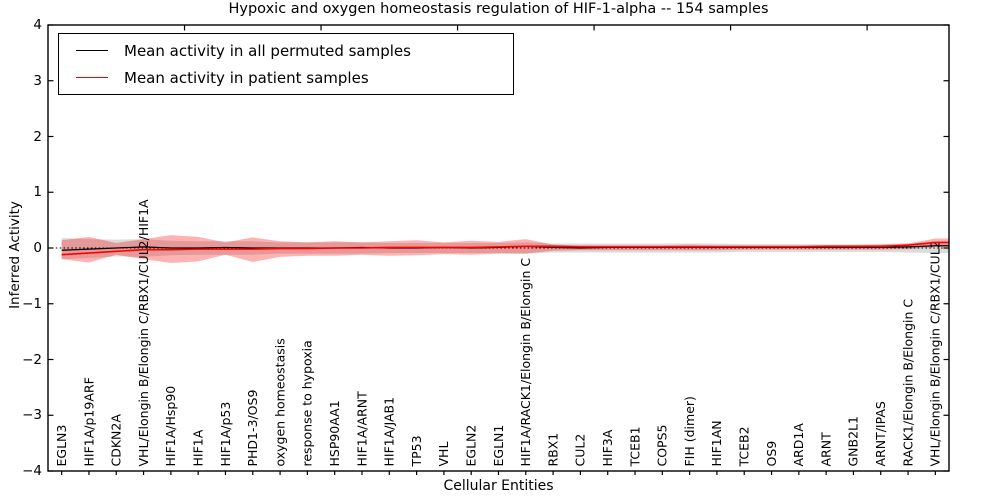  What do you see at coordinates (88, 421) in the screenshot?
I see `x-tick-label-1: HIF1A/p19ARF` at bounding box center [88, 421].